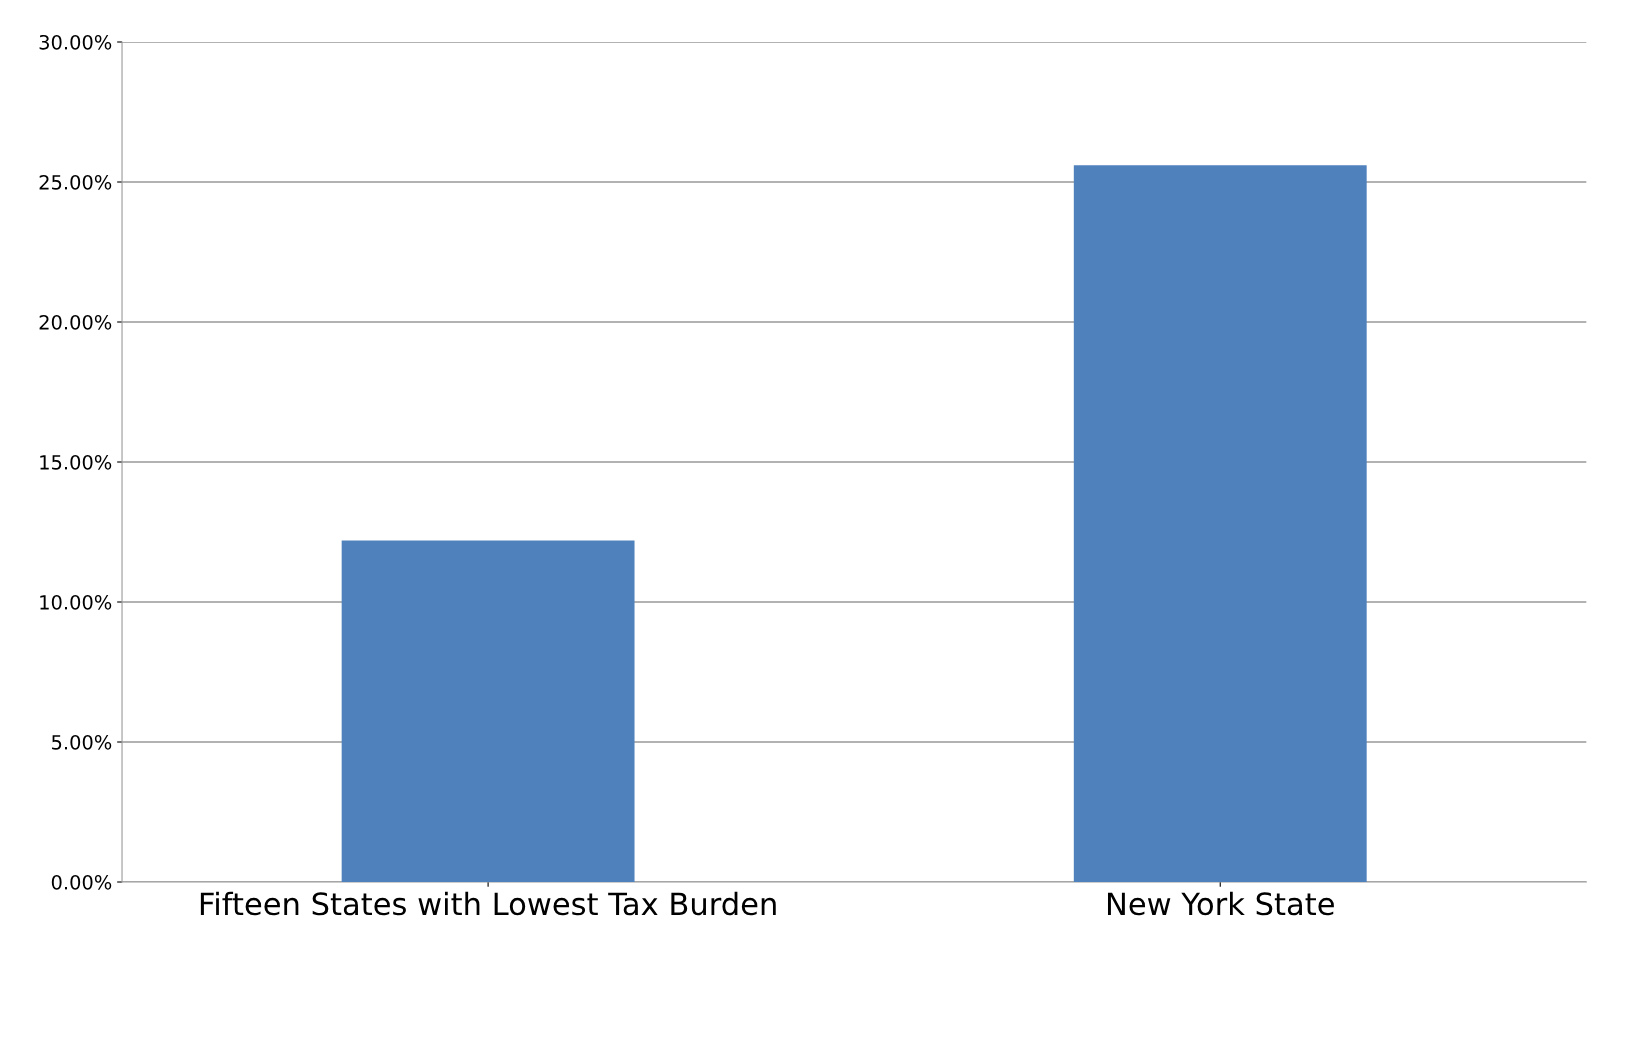 This screenshot has width=1627, height=1050. Describe the element at coordinates (82, 742) in the screenshot. I see `y-tick-label: 5.00%` at that location.